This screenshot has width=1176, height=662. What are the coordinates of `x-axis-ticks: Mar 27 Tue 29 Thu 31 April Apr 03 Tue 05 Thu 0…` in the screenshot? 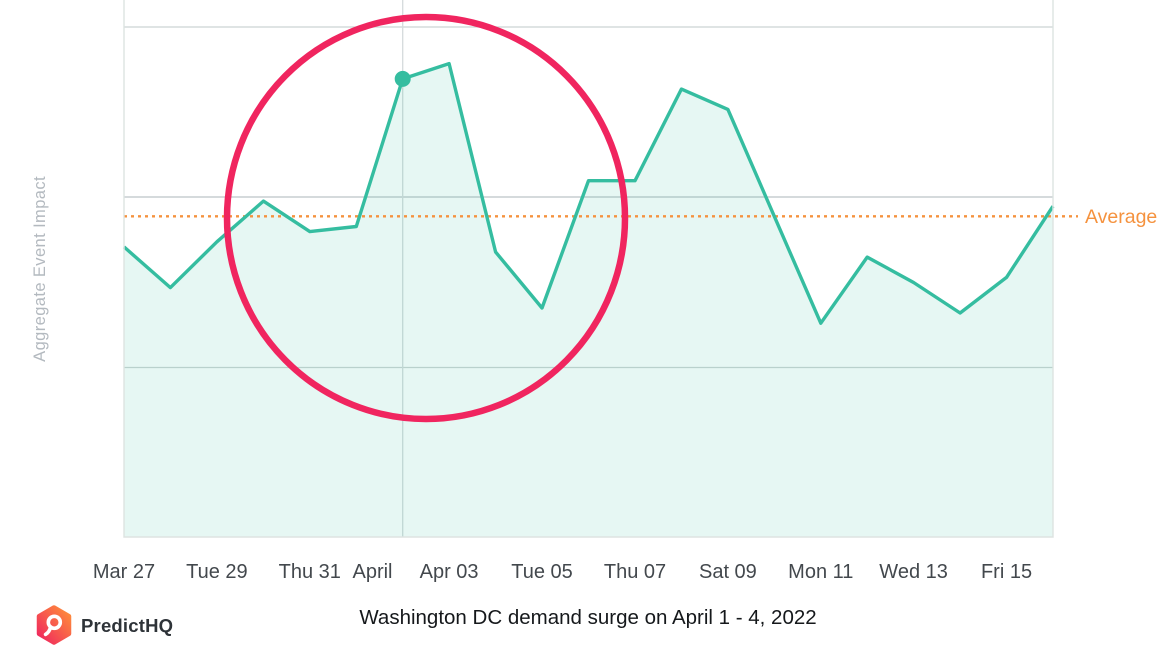 It's located at (588, 577).